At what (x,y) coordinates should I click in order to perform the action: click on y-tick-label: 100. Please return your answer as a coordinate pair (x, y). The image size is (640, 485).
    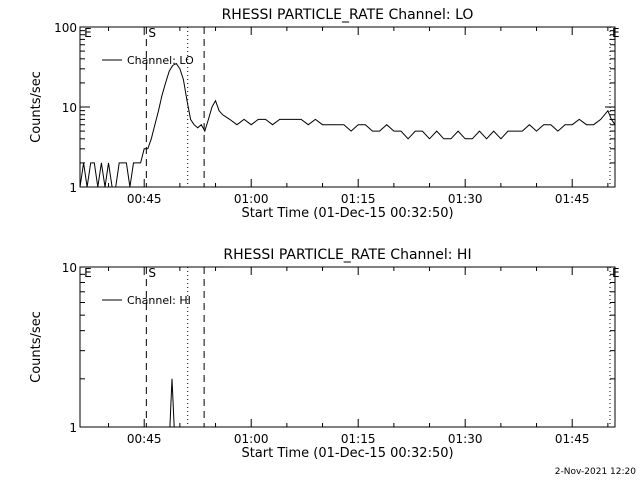
    Looking at the image, I should click on (65, 28).